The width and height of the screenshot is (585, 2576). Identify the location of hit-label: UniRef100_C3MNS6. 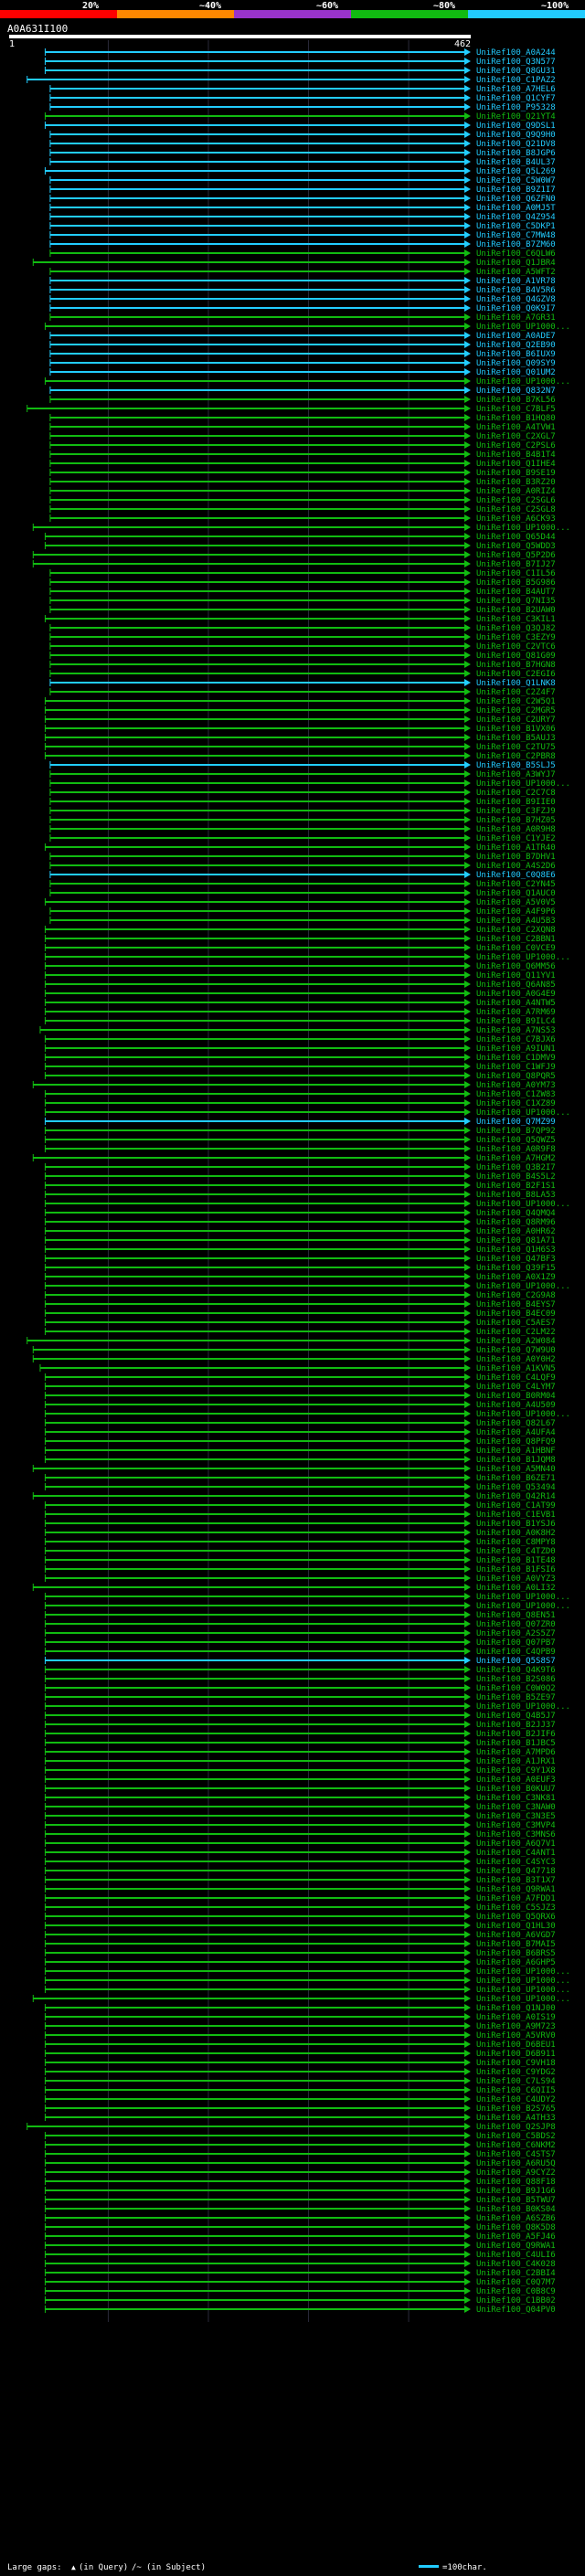
(516, 1834).